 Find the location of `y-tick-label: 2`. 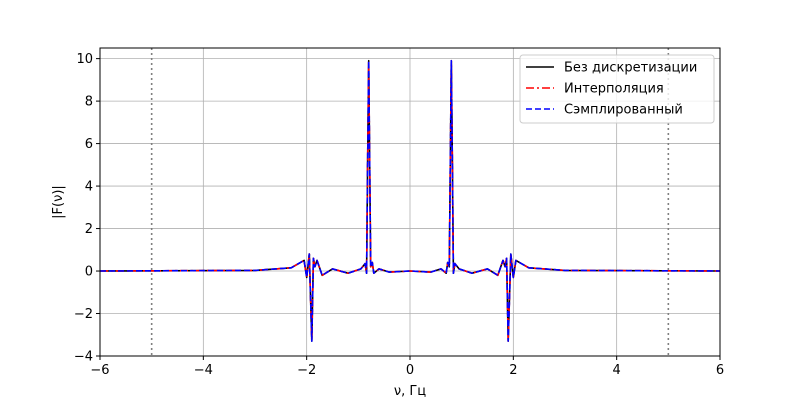

y-tick-label: 2 is located at coordinates (89, 229).